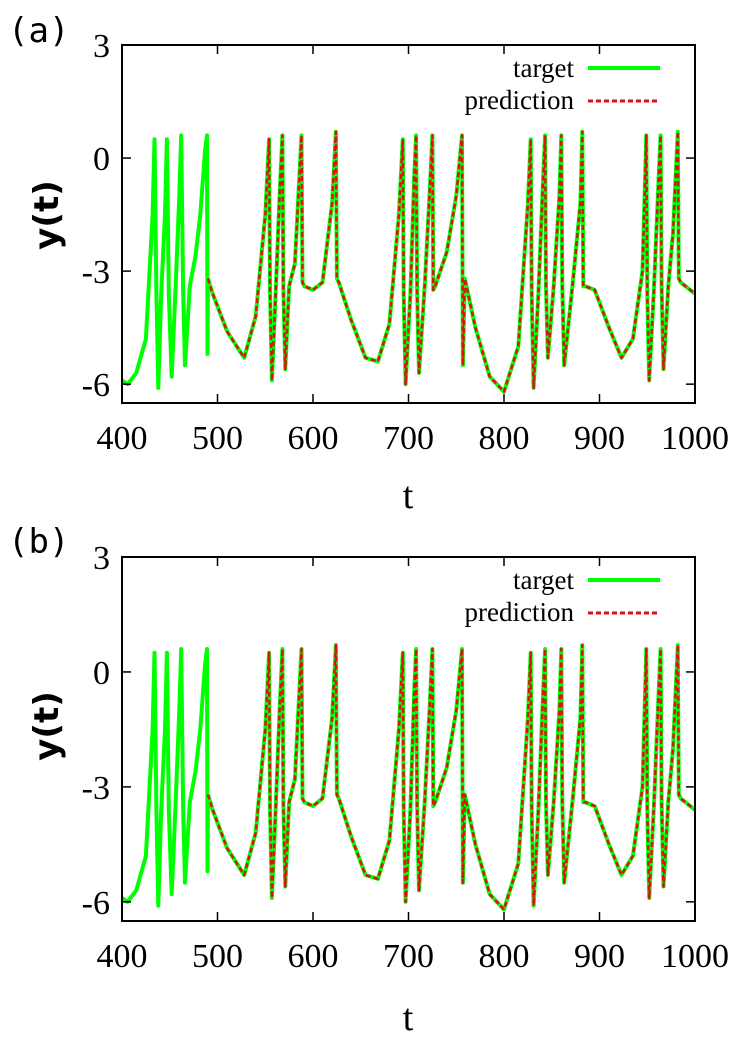  Describe the element at coordinates (38, 31) in the screenshot. I see `panel-label: (a)` at that location.